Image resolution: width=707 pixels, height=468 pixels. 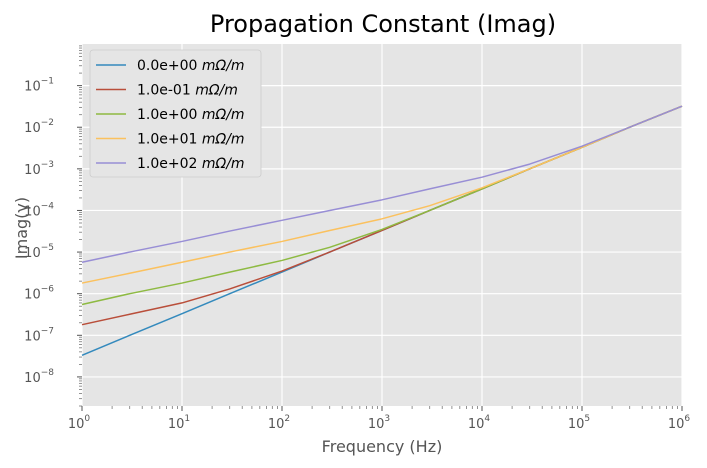 What do you see at coordinates (379, 423) in the screenshot?
I see `x-tick-label: 10³` at bounding box center [379, 423].